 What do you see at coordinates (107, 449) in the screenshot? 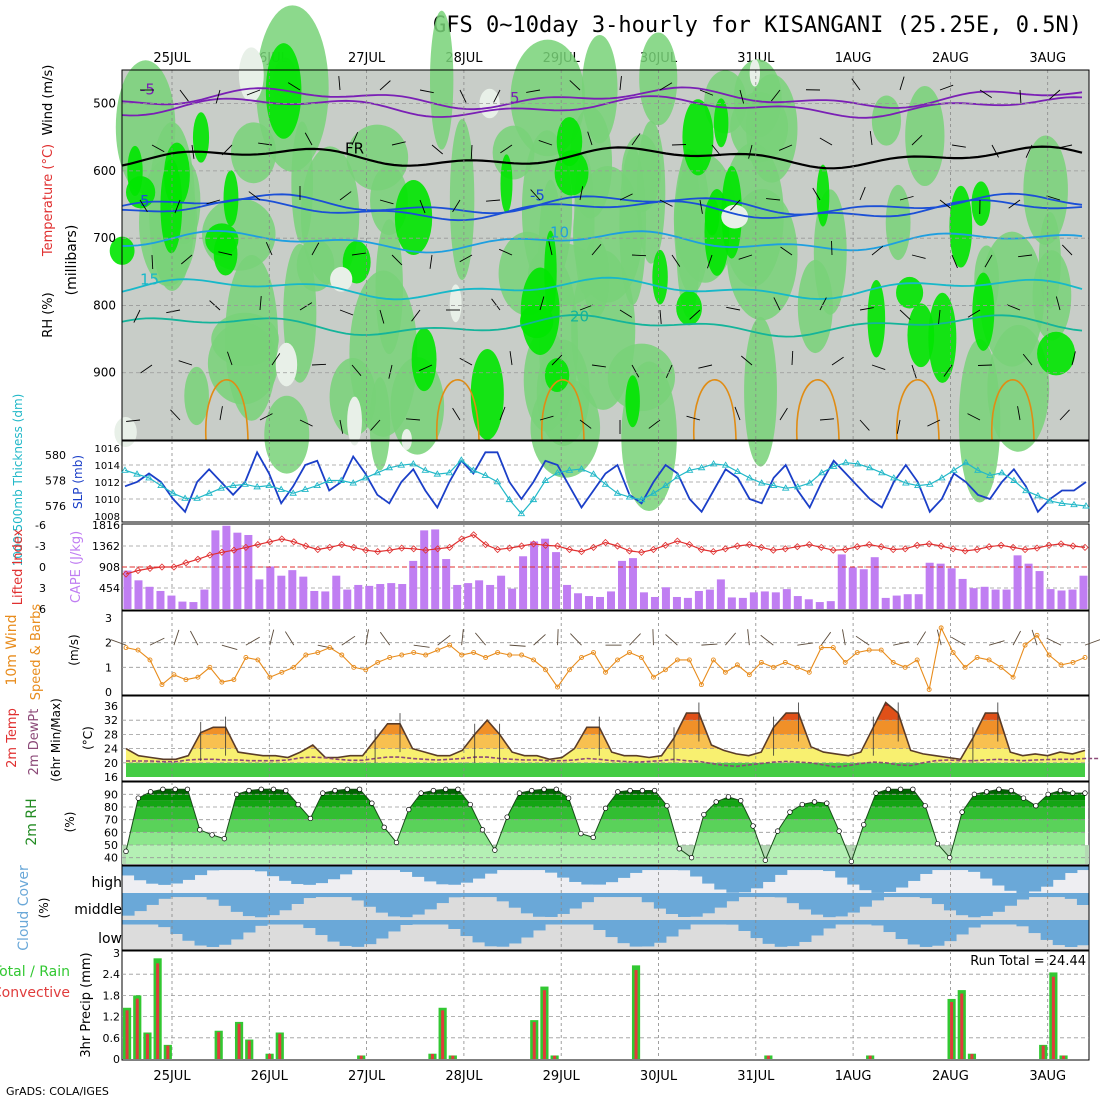
I see `slp-tick: 1016` at bounding box center [107, 449].